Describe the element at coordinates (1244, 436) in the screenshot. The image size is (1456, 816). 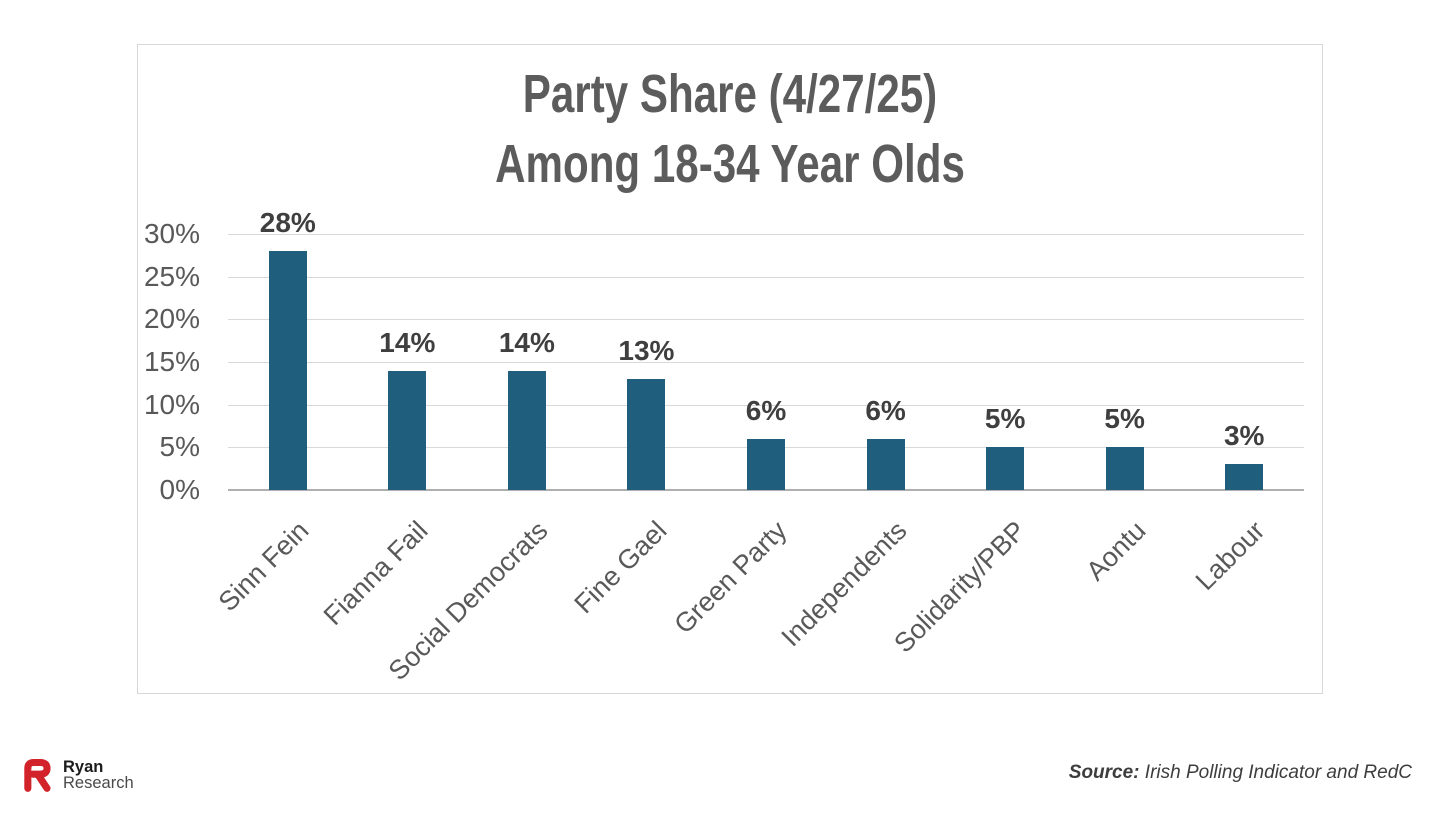
I see `bar-value-label: 3%` at that location.